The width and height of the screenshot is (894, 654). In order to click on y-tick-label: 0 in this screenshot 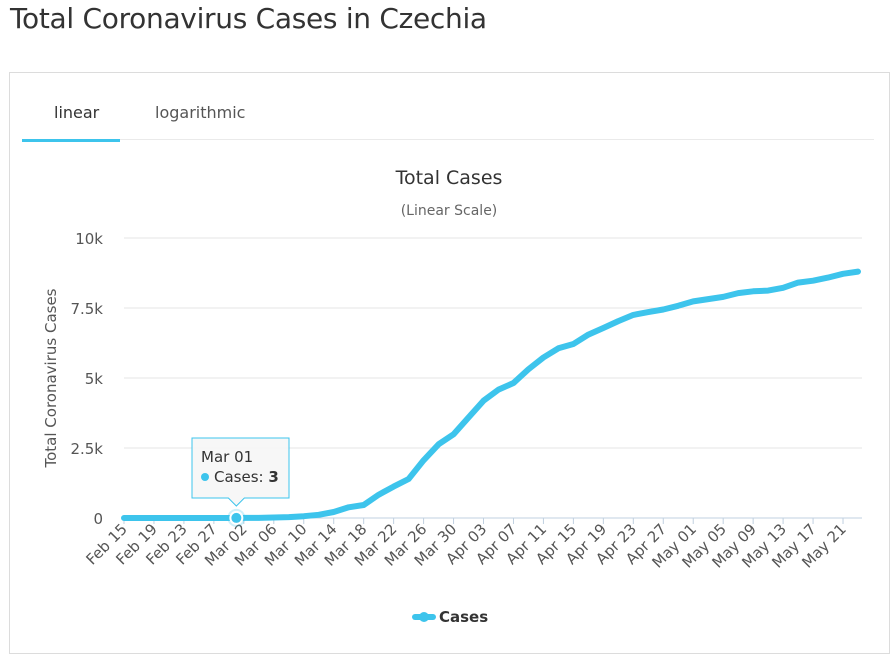, I will do `click(98, 519)`.